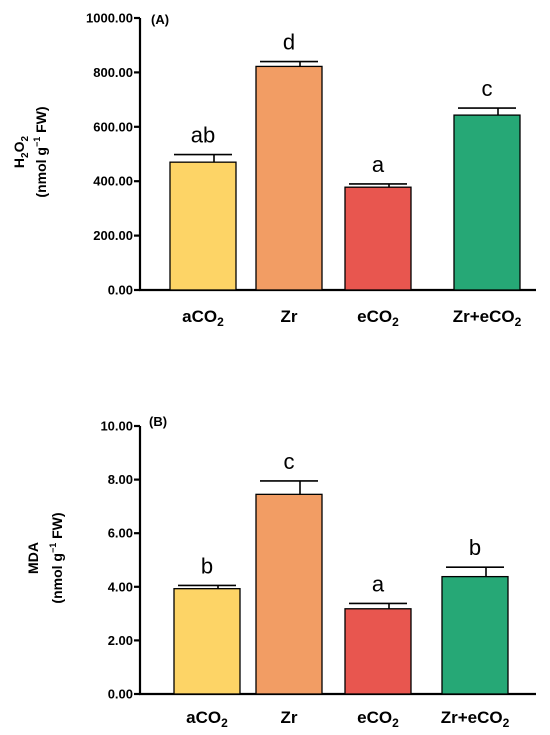 This screenshot has height=735, width=550. What do you see at coordinates (289, 42) in the screenshot?
I see `significance-letter: d` at bounding box center [289, 42].